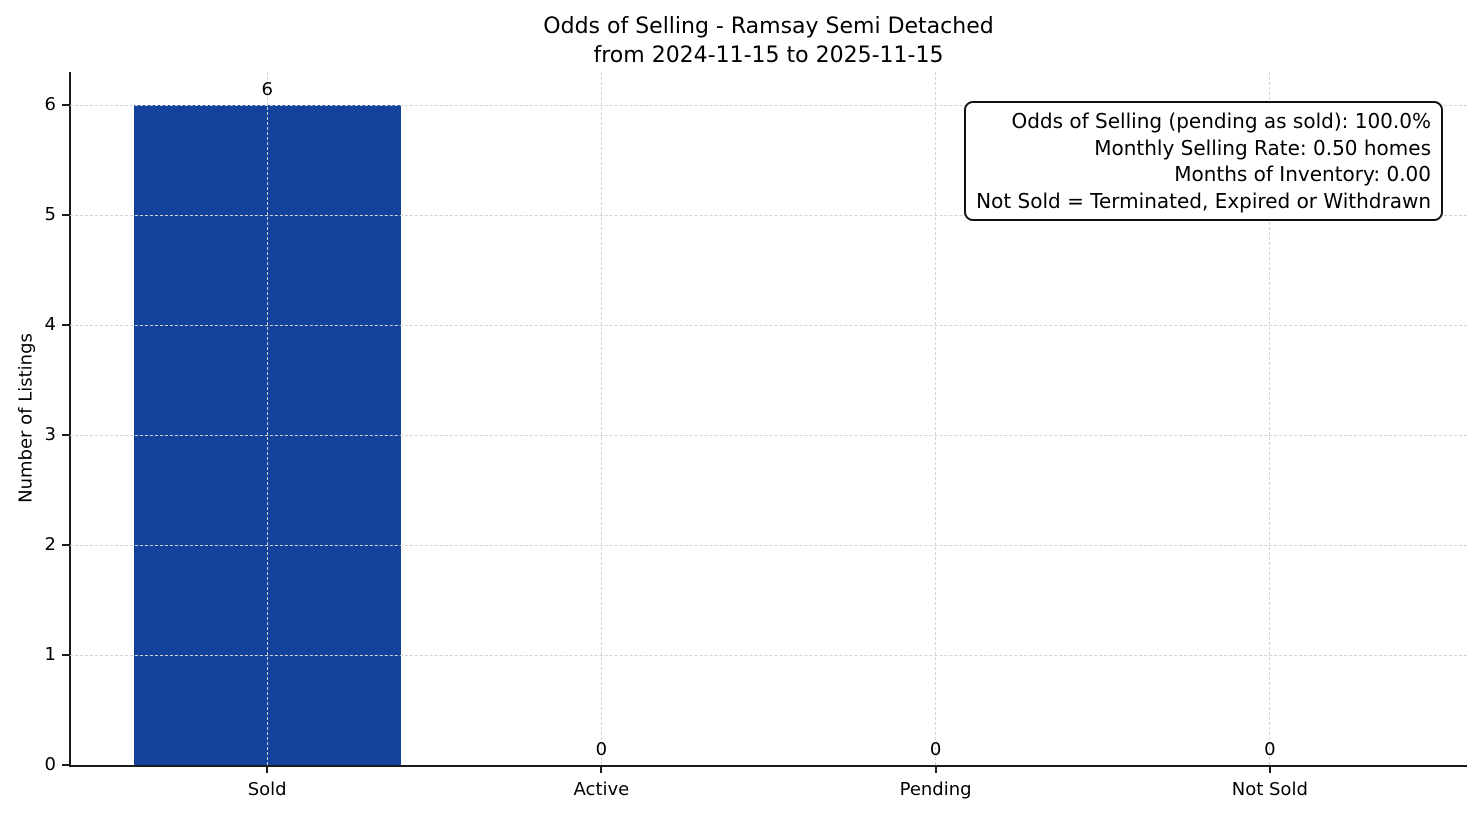 This screenshot has height=816, width=1481. What do you see at coordinates (1262, 147) in the screenshot?
I see `annotation-line-monthly-rate: Monthly Selling Rate: 0.50 homes` at bounding box center [1262, 147].